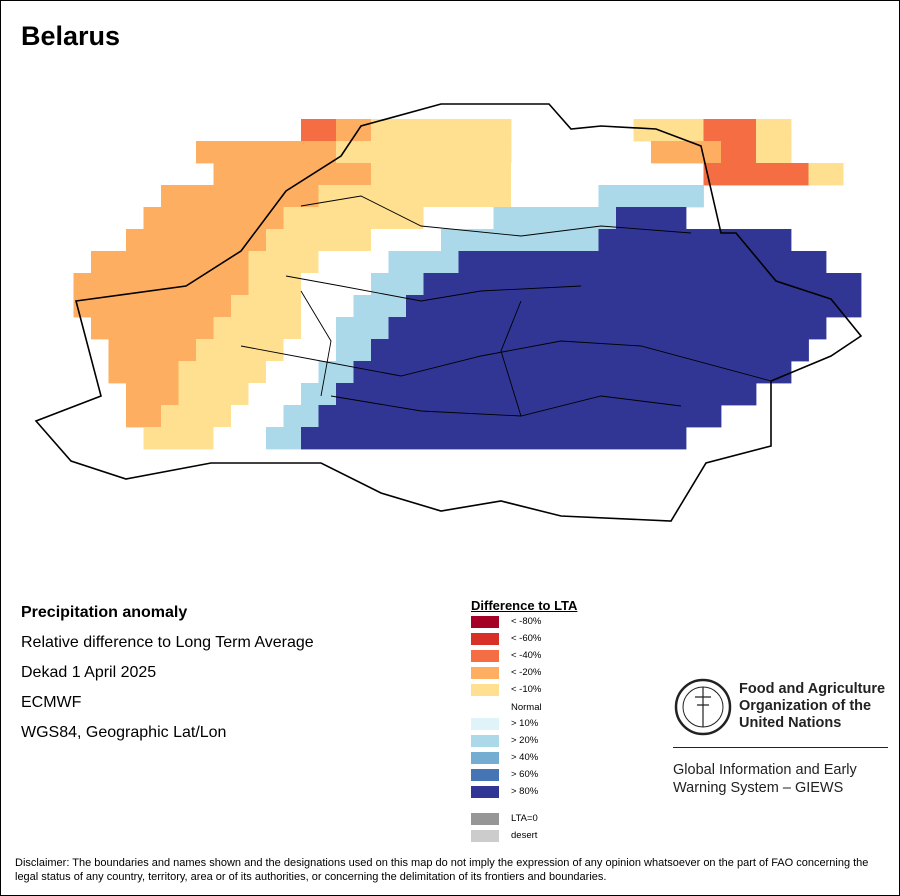 The width and height of the screenshot is (900, 896). What do you see at coordinates (541, 622) in the screenshot?
I see `legend-item: < -80%` at bounding box center [541, 622].